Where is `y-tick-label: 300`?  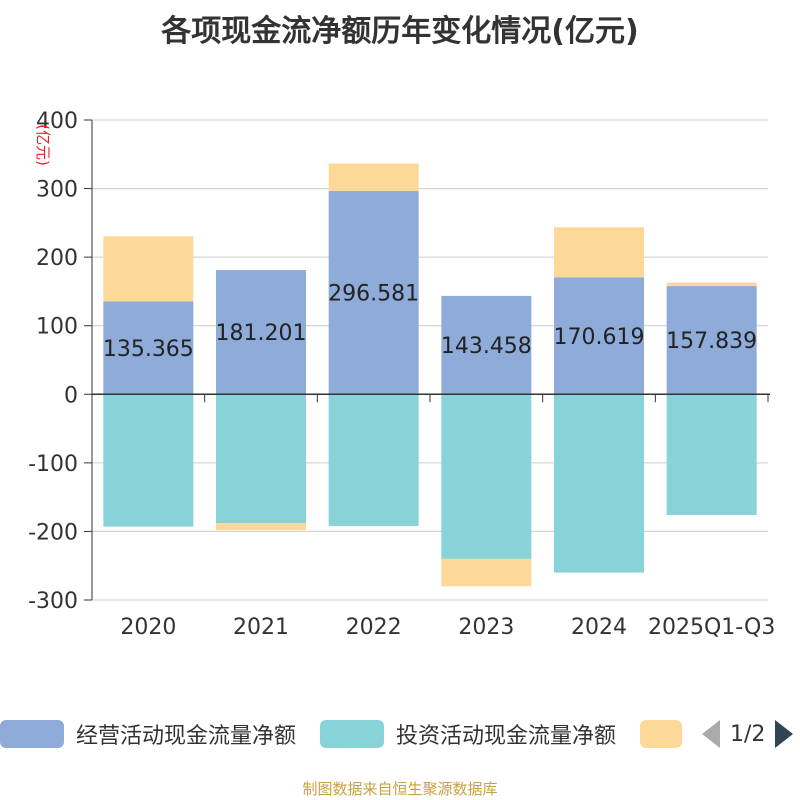
y-tick-label: 300 is located at coordinates (57, 190).